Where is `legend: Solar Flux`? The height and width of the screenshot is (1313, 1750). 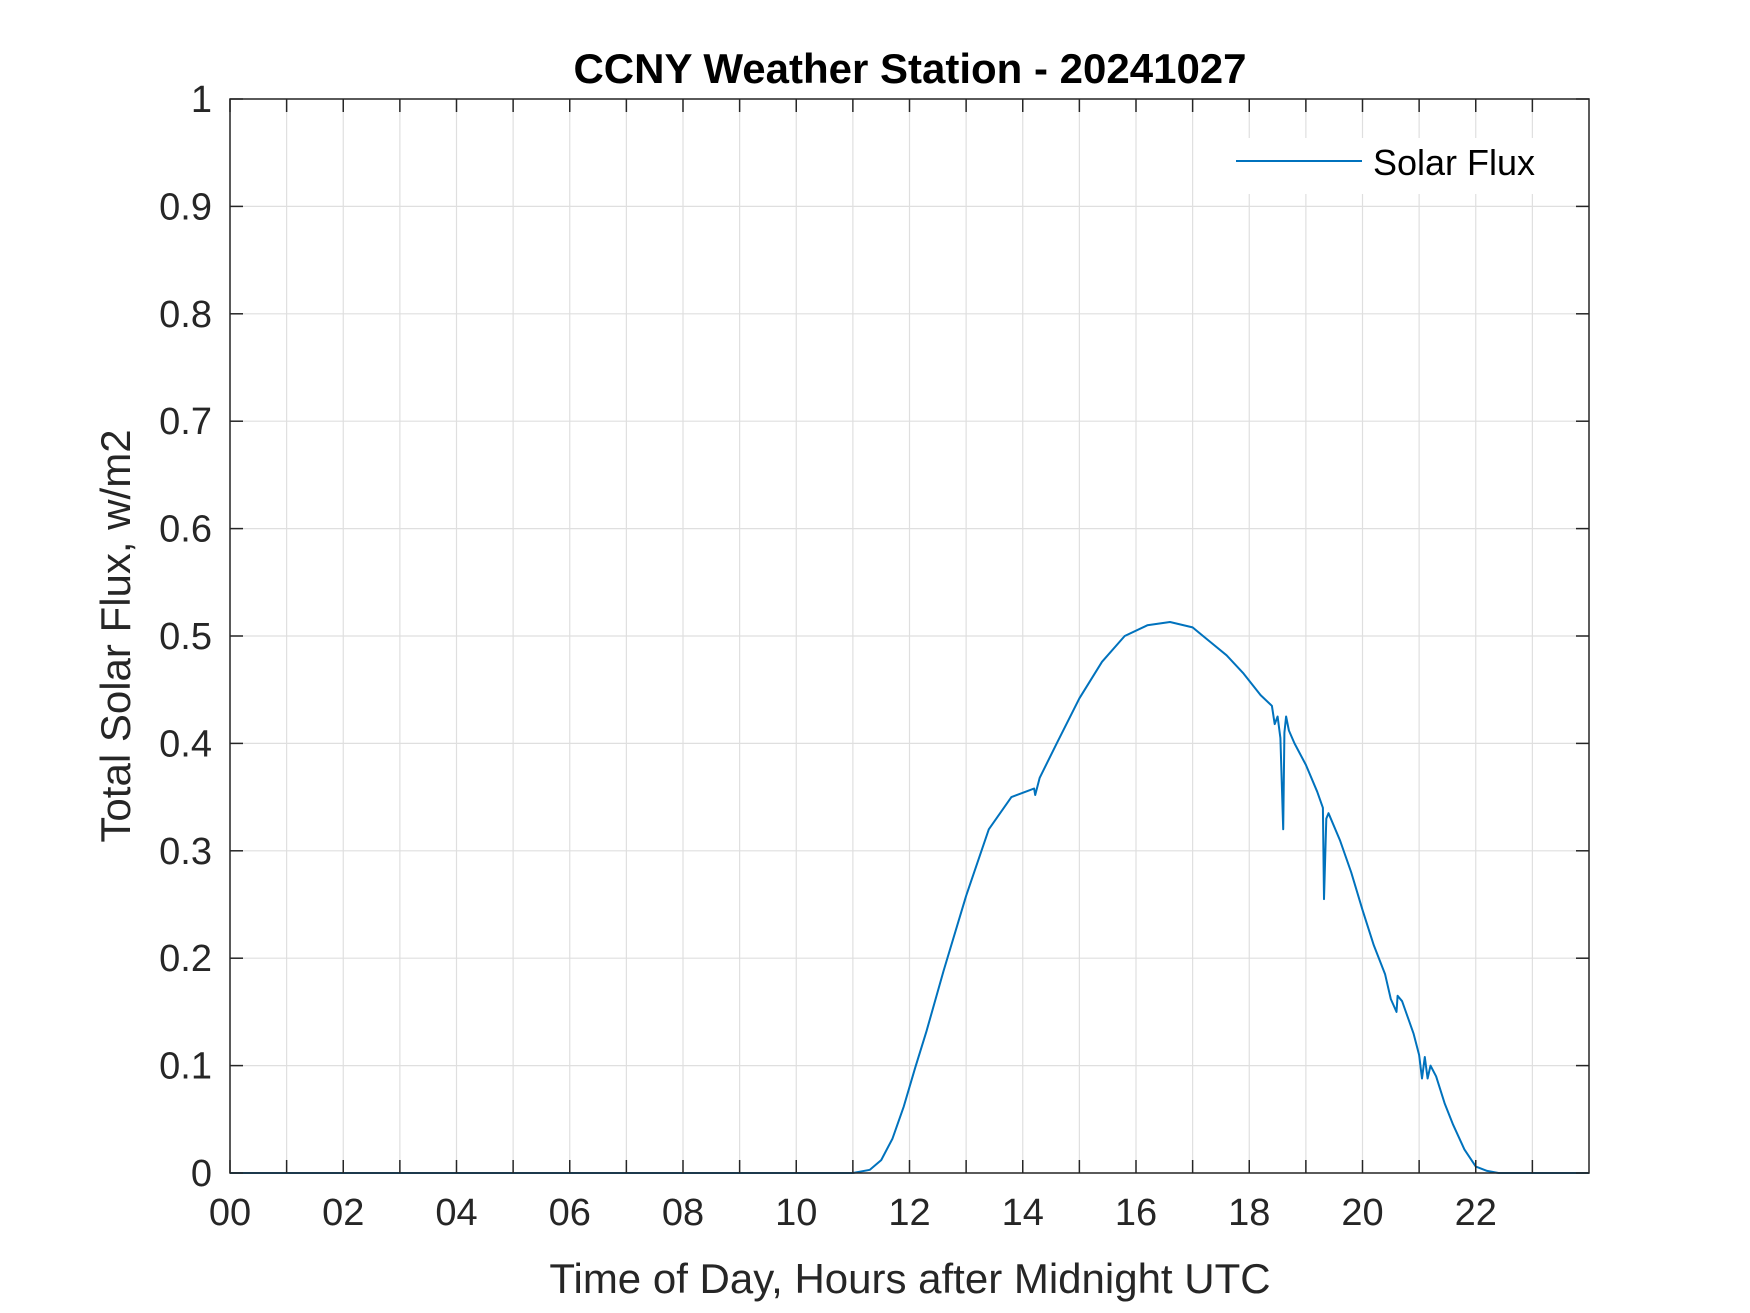 legend: Solar Flux is located at coordinates (1390, 166).